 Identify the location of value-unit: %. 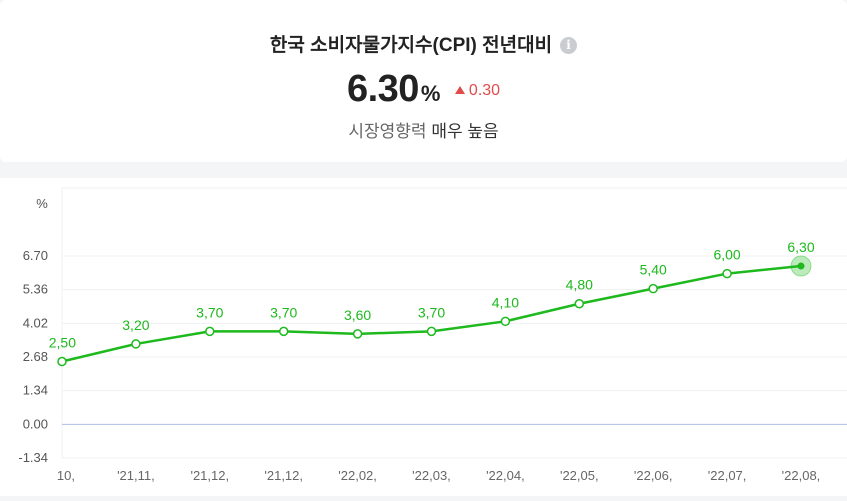
(430, 93).